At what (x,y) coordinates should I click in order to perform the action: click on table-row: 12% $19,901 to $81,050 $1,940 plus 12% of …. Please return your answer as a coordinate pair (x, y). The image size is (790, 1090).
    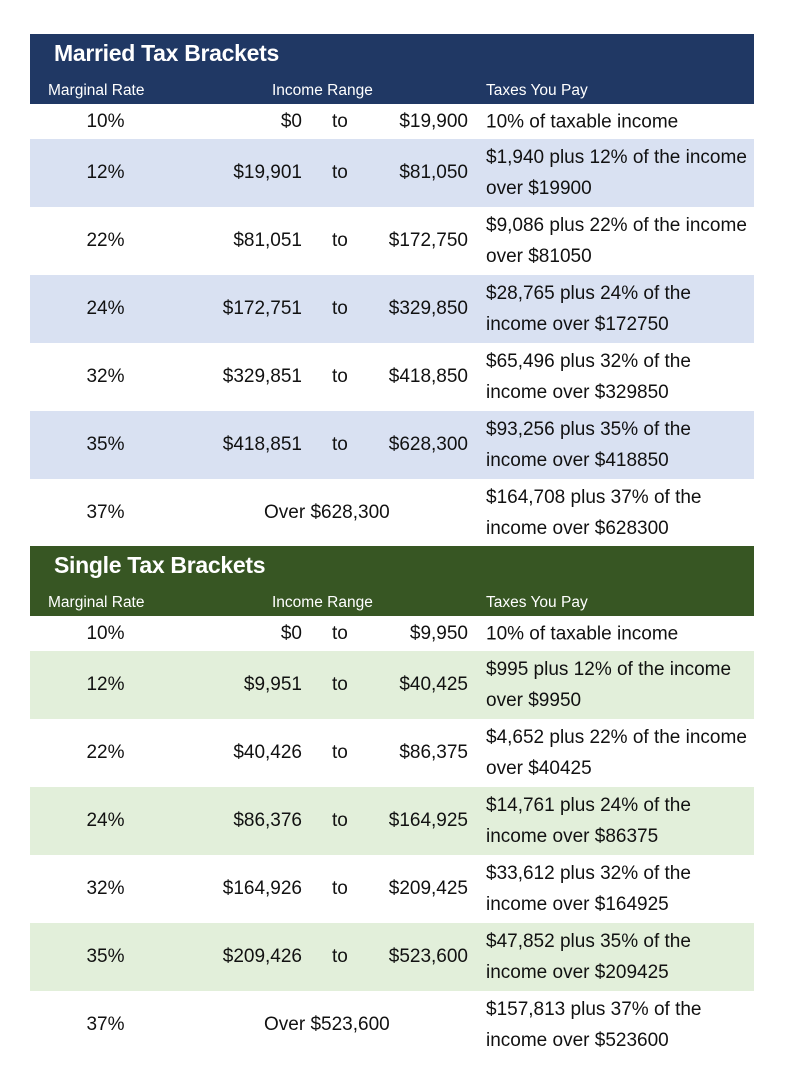
    Looking at the image, I should click on (392, 173).